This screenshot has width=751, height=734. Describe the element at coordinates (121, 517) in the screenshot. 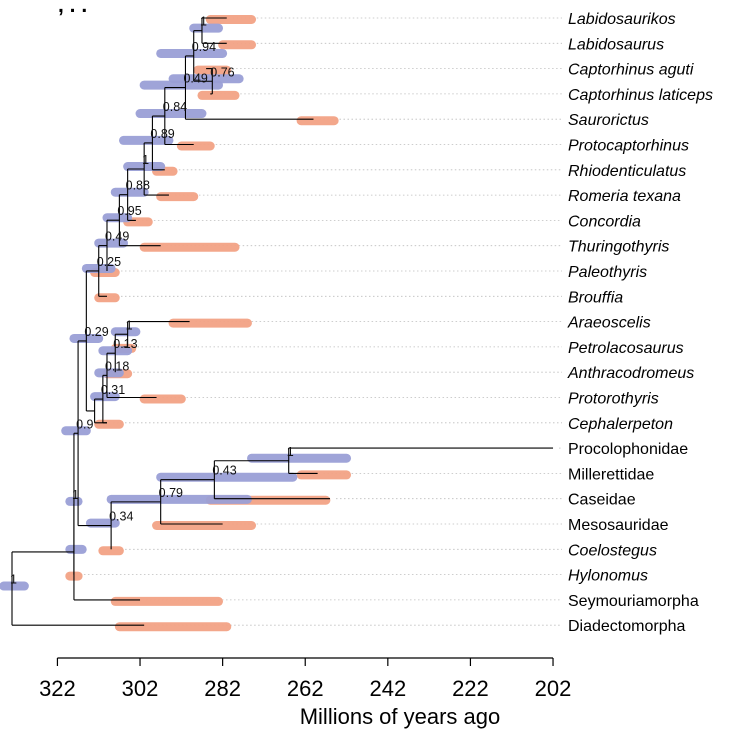

I see `support-value-n_coel: 0.34` at that location.